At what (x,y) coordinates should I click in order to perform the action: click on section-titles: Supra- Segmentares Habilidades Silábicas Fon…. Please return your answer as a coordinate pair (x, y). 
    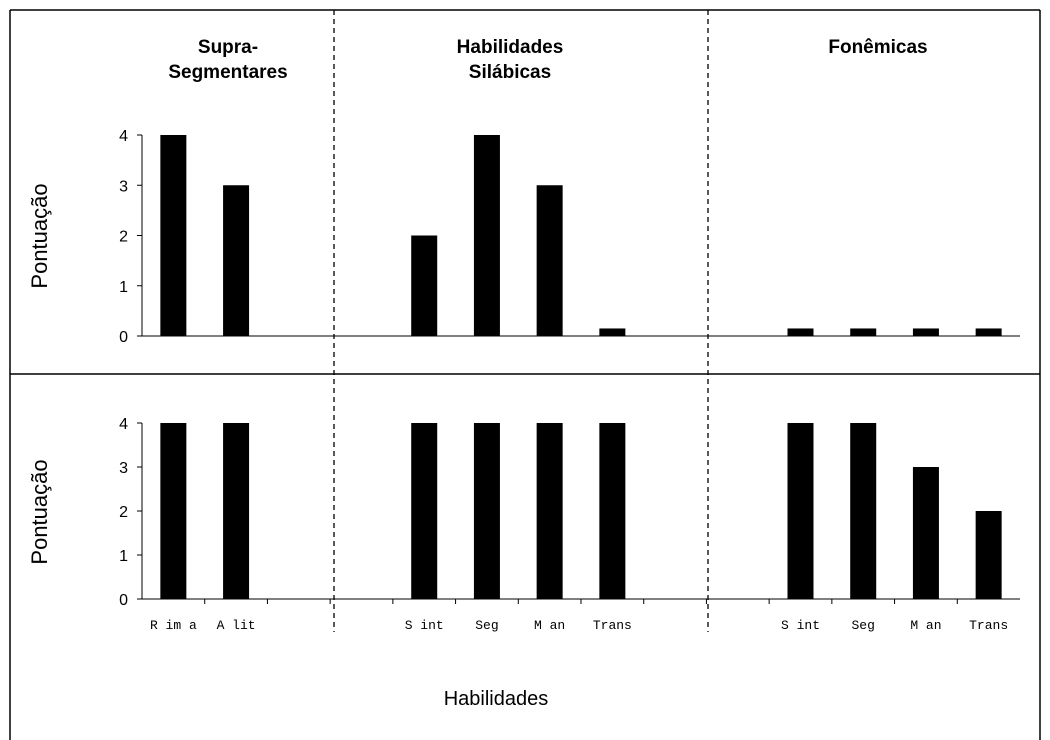
    Looking at the image, I should click on (547, 60).